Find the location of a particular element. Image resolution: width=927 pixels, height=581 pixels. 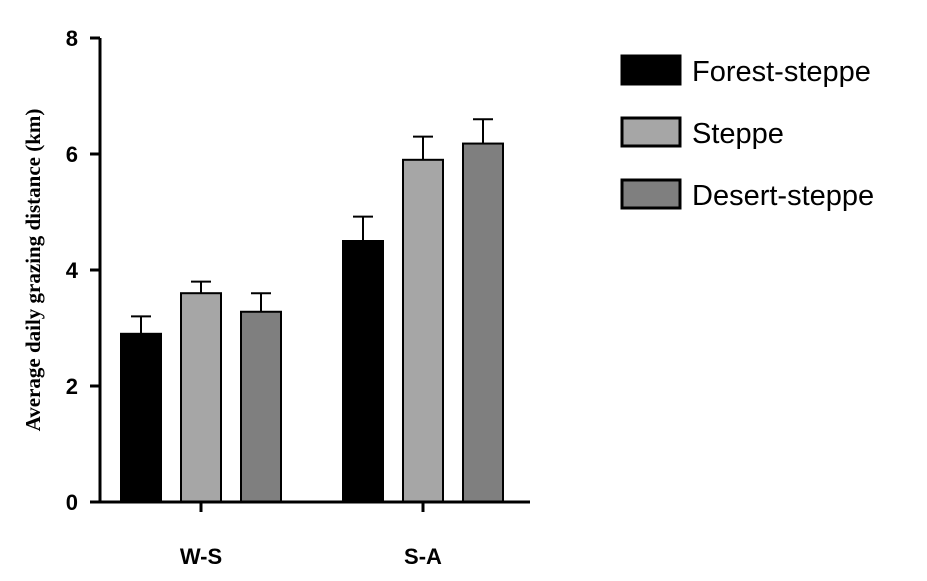

x-category-label: W-S is located at coordinates (201, 556).